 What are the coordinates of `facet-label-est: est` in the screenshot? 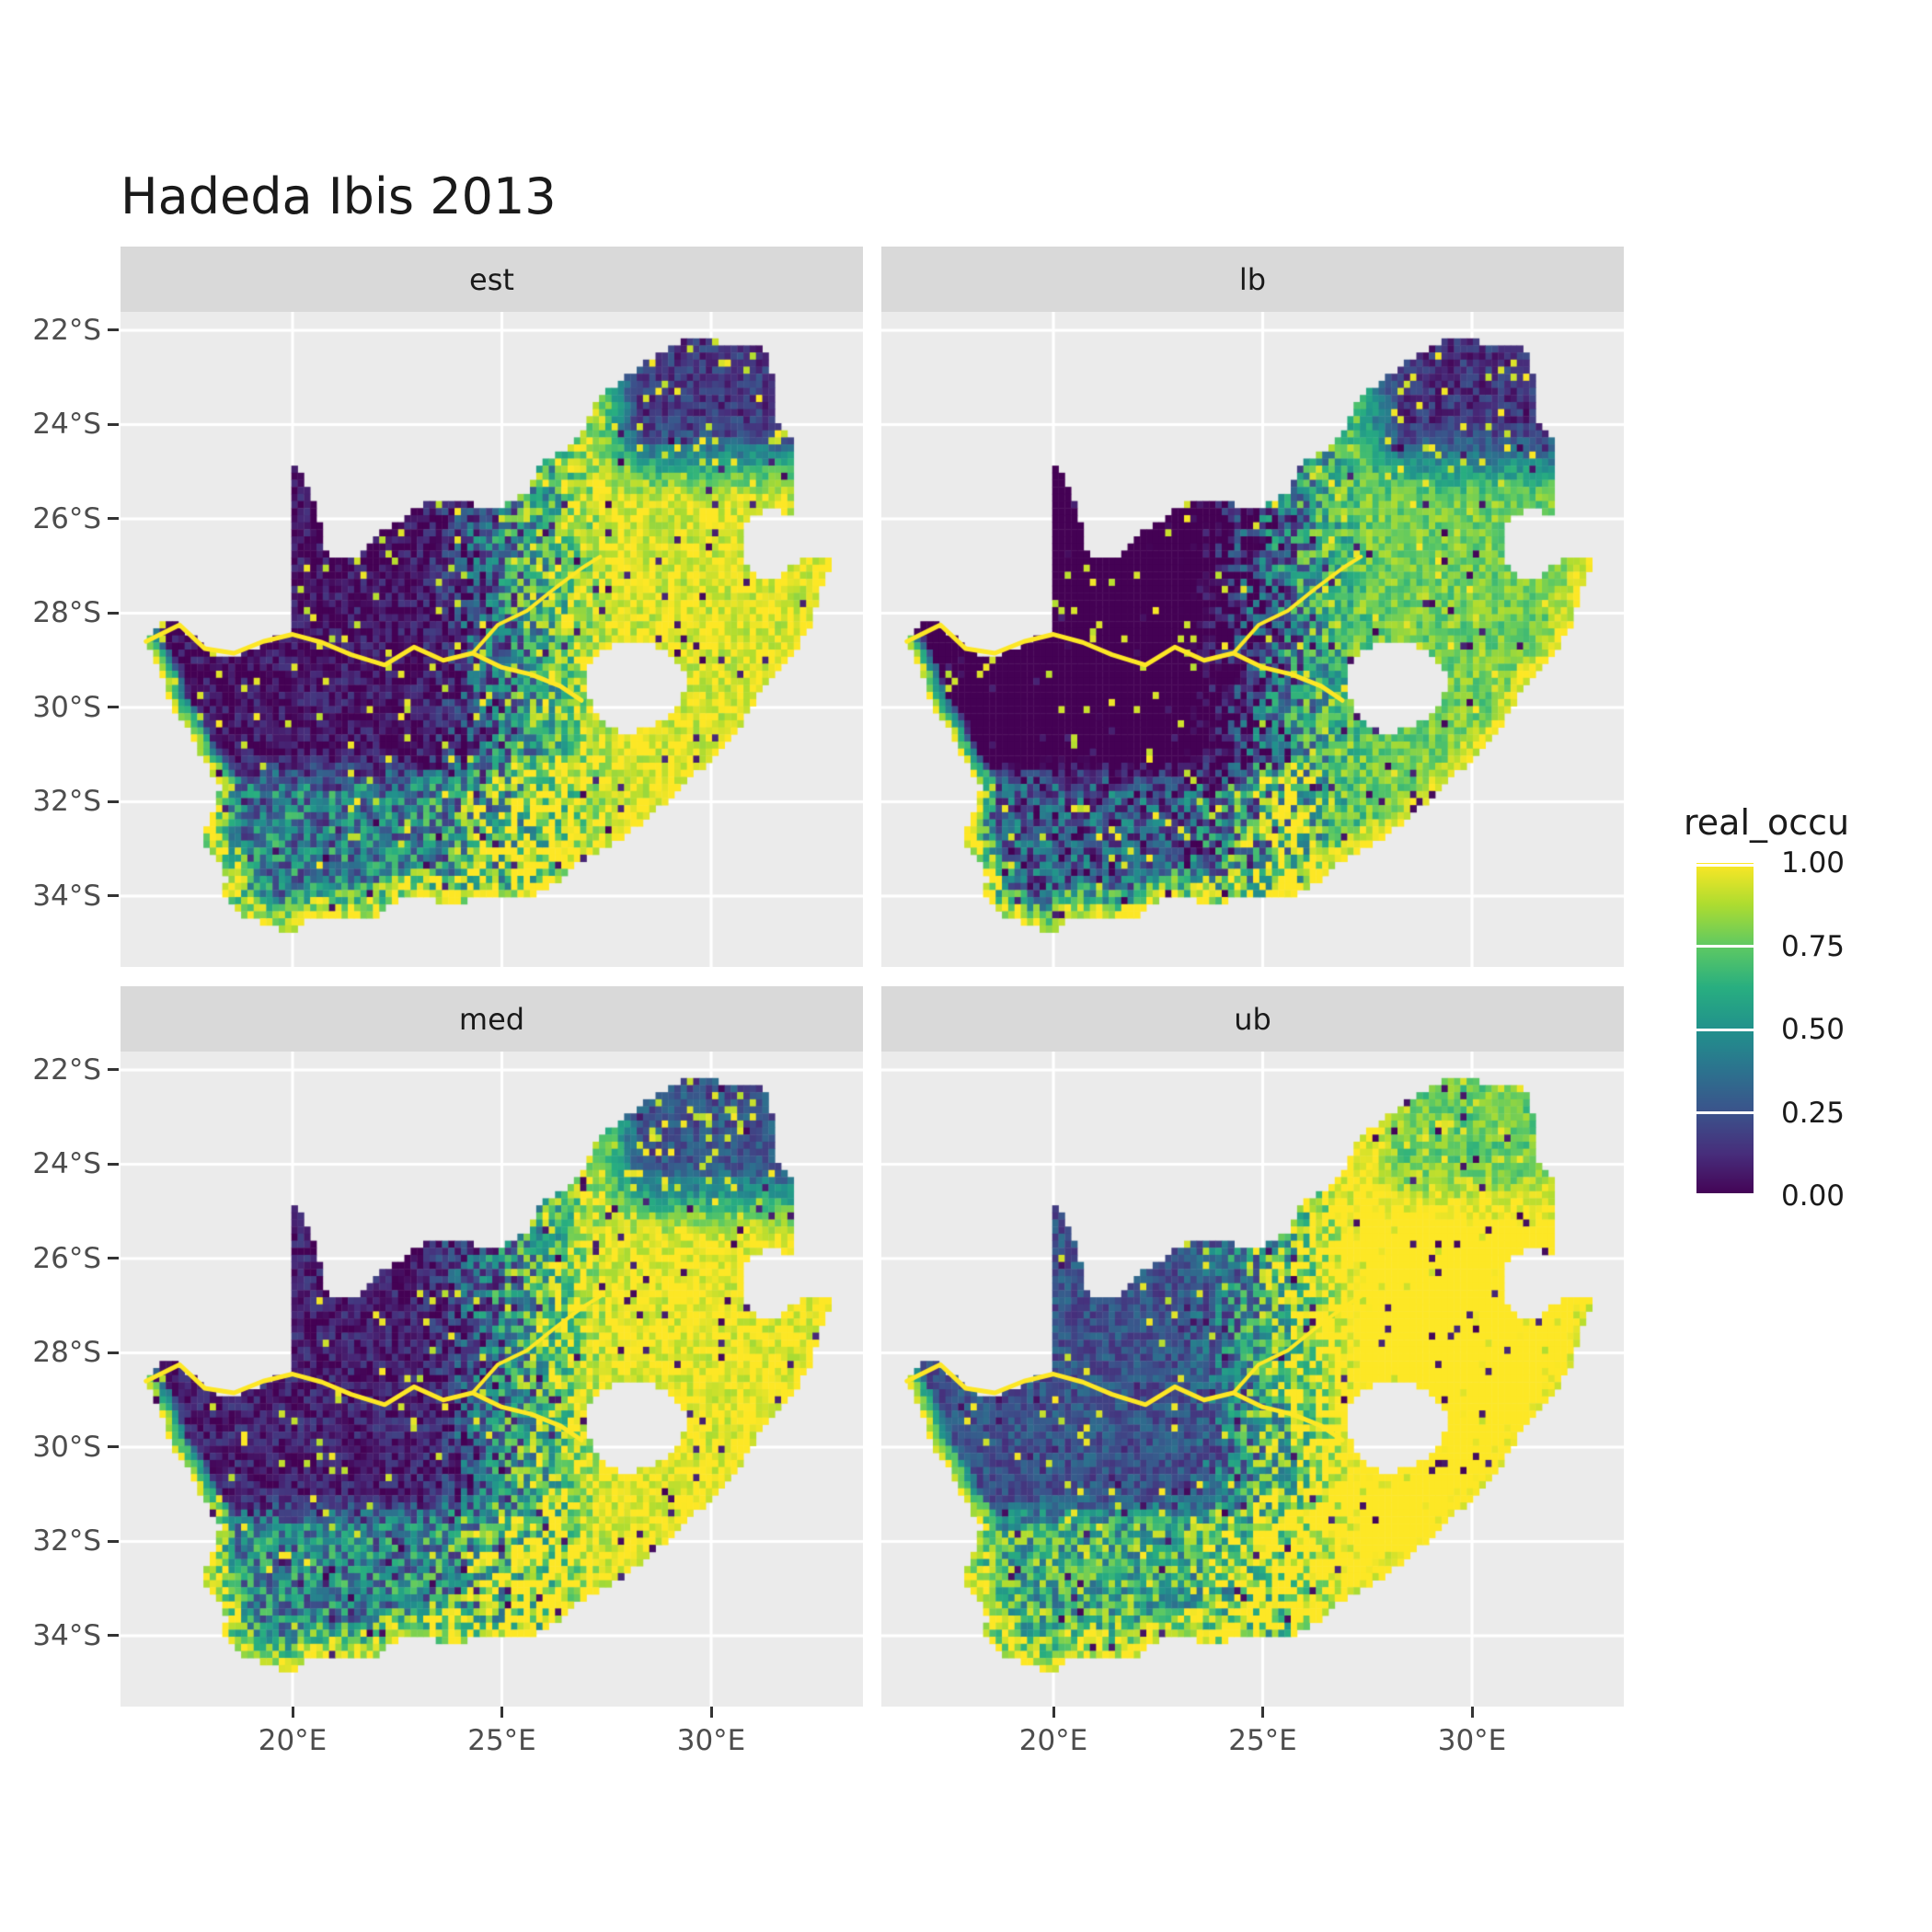 It's located at (492, 279).